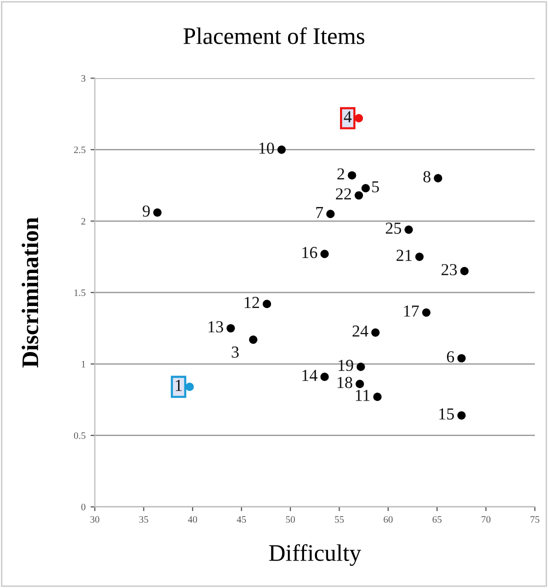  What do you see at coordinates (404, 255) in the screenshot?
I see `series-label: 21` at bounding box center [404, 255].